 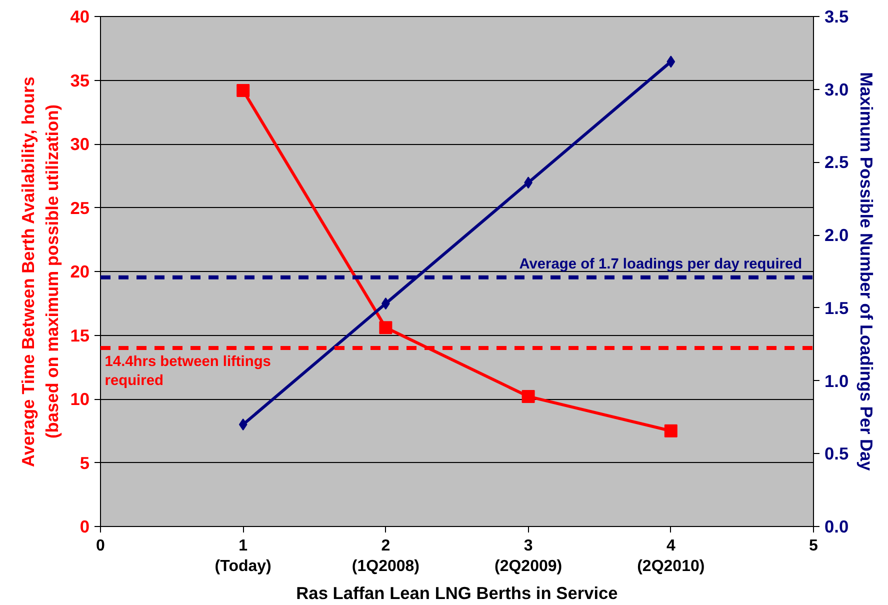 What do you see at coordinates (836, 16) in the screenshot?
I see `y2-tick-label: 3.5` at bounding box center [836, 16].